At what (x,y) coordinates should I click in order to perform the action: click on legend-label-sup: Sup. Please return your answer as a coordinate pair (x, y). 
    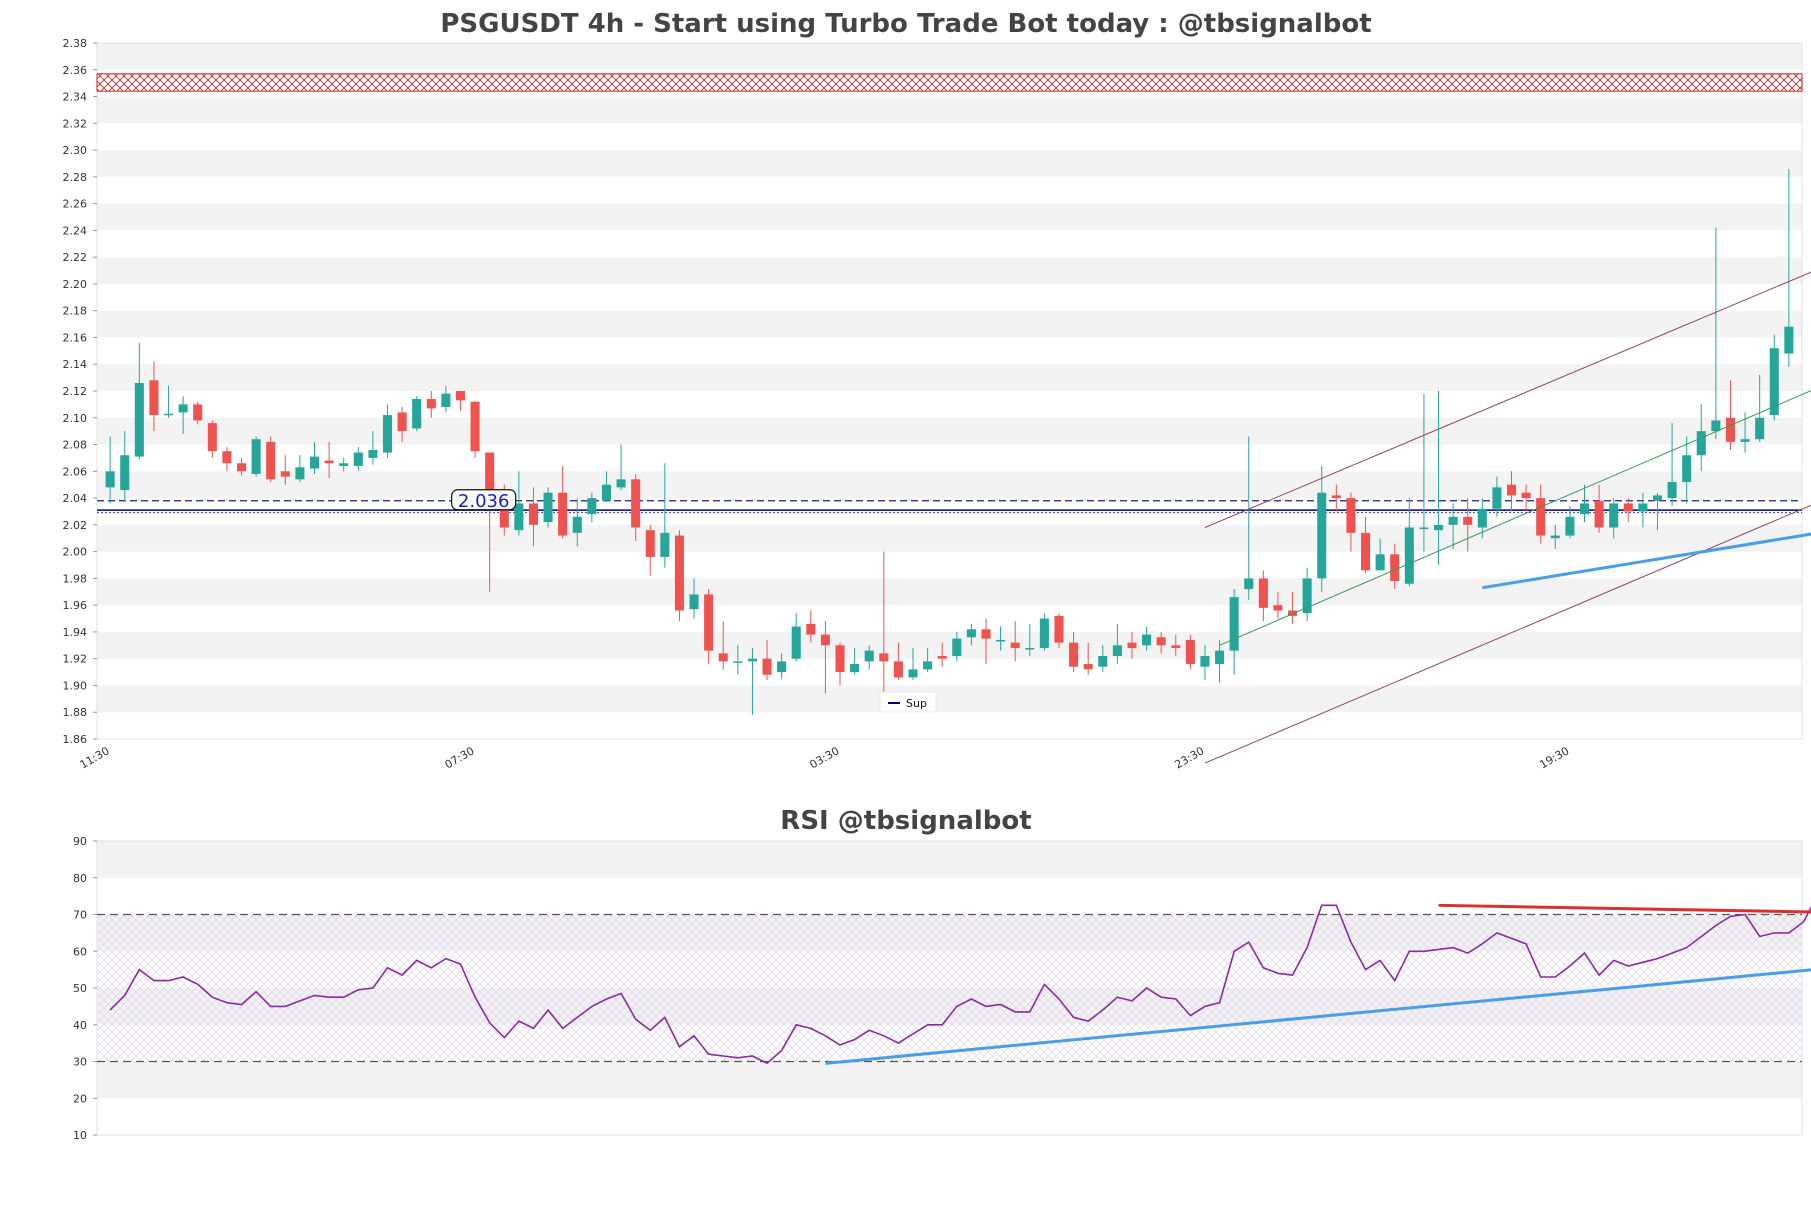
    Looking at the image, I should click on (916, 703).